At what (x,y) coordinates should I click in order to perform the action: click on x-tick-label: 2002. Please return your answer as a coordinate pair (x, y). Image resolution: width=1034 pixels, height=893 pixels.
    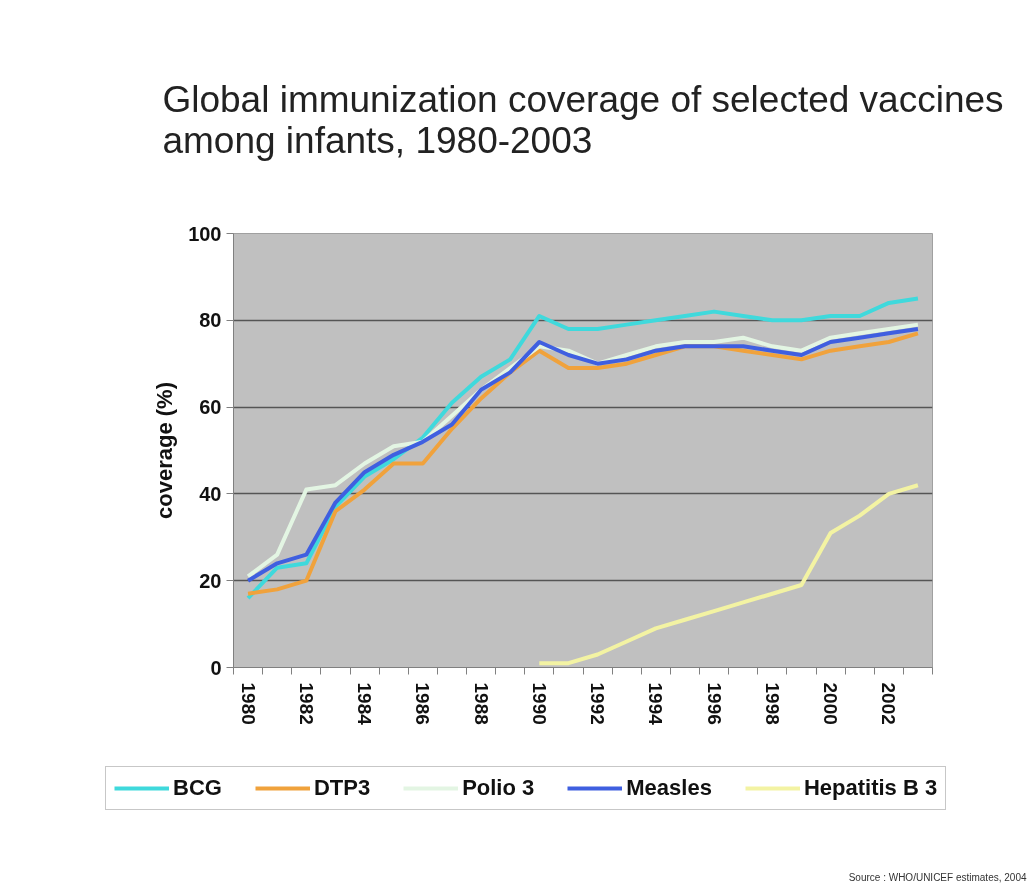
    Looking at the image, I should click on (889, 703).